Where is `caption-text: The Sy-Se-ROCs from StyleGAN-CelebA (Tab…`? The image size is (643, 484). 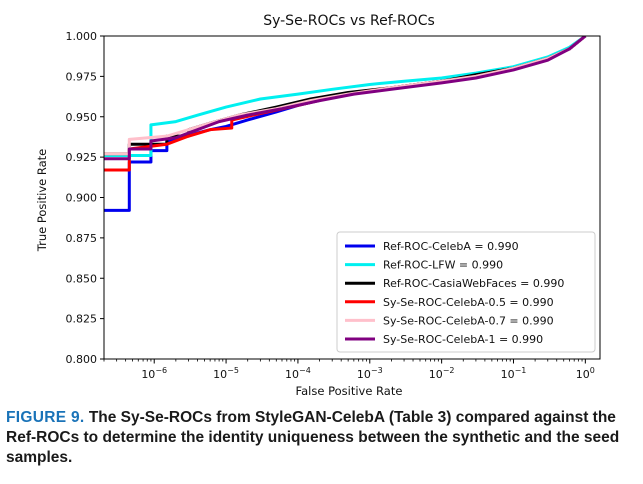
caption-text: The Sy-Se-ROCs from StyleGAN-CelebA (Tab… is located at coordinates (313, 437).